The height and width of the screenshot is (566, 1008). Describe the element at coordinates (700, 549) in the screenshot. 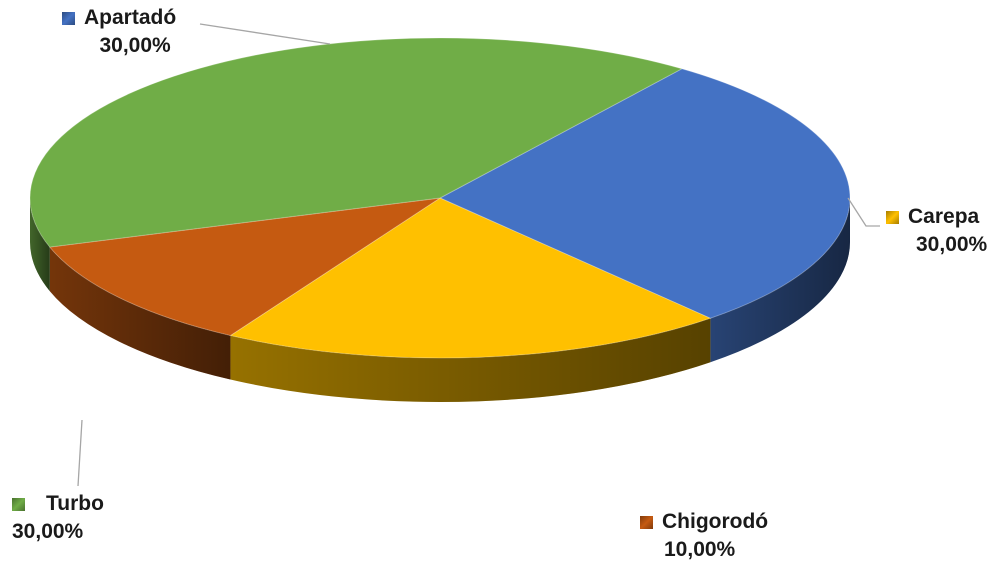

I see `slice-value-chigorodo: 10,00%` at that location.